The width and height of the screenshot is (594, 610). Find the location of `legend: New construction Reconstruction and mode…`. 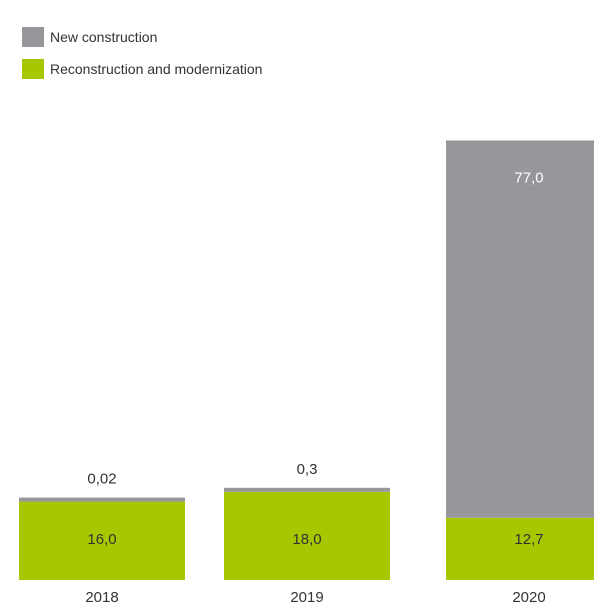

legend: New construction Reconstruction and mode… is located at coordinates (142, 58).